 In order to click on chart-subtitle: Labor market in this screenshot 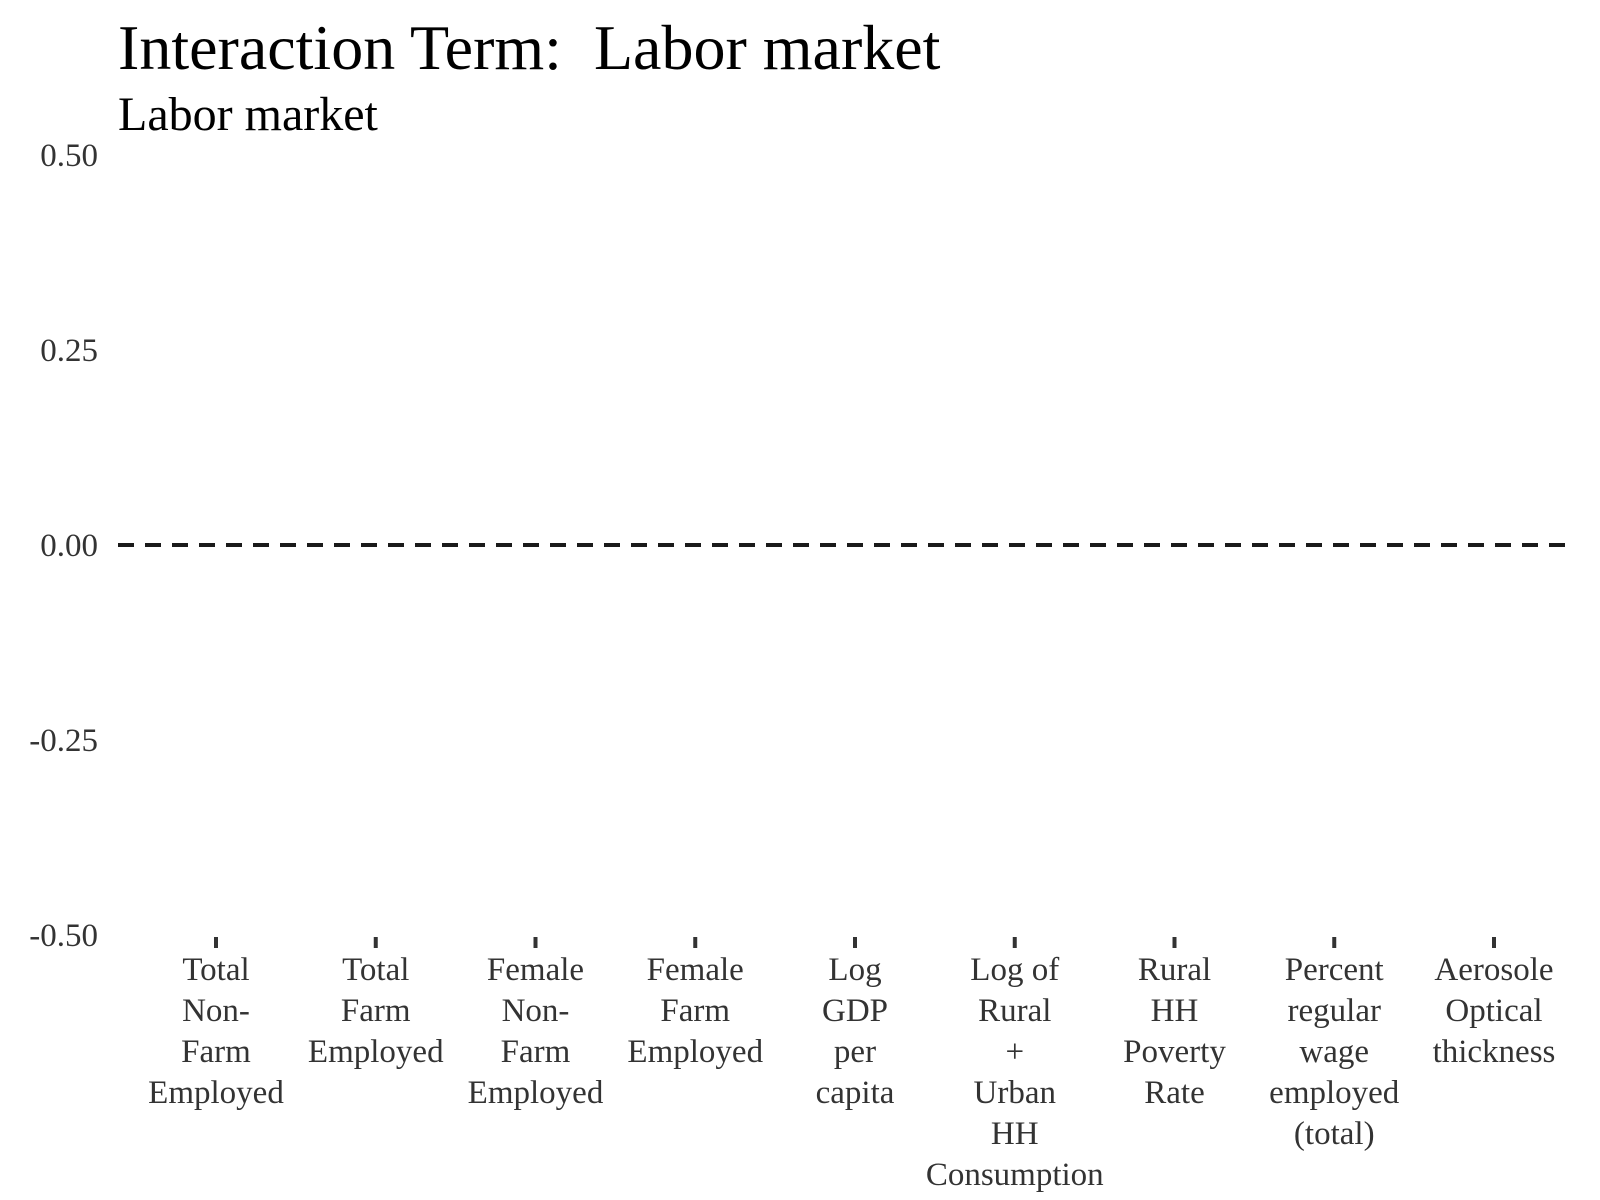, I will do `click(248, 114)`.